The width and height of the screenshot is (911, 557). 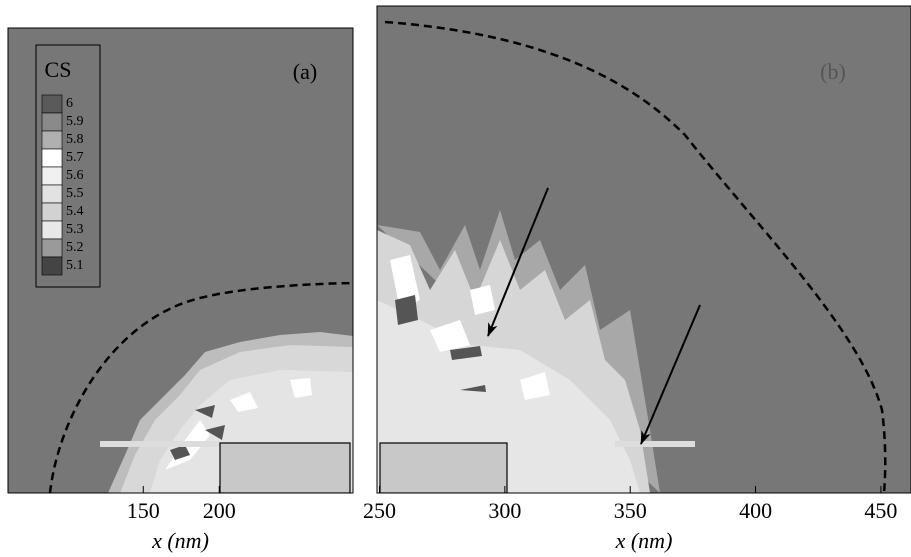 What do you see at coordinates (75, 139) in the screenshot?
I see `legend-label: 5.8` at bounding box center [75, 139].